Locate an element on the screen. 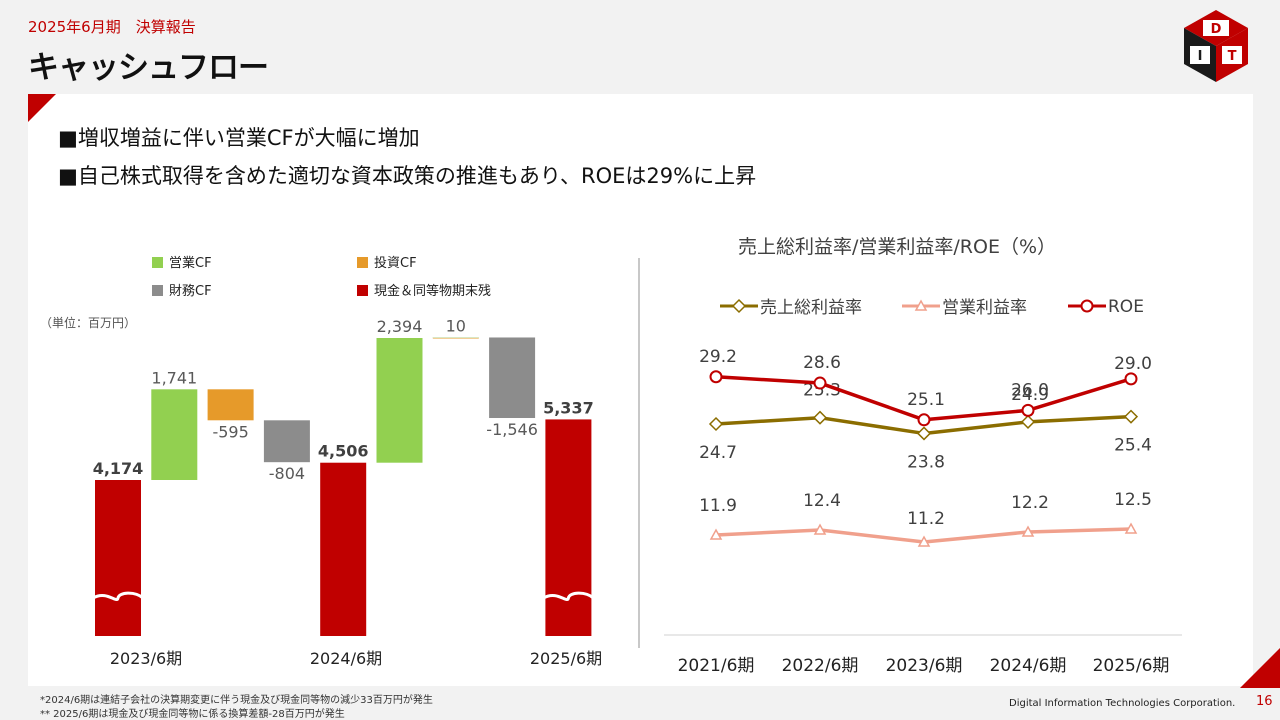 This screenshot has width=1280, height=720. legend-label: 財務CF is located at coordinates (190, 291).